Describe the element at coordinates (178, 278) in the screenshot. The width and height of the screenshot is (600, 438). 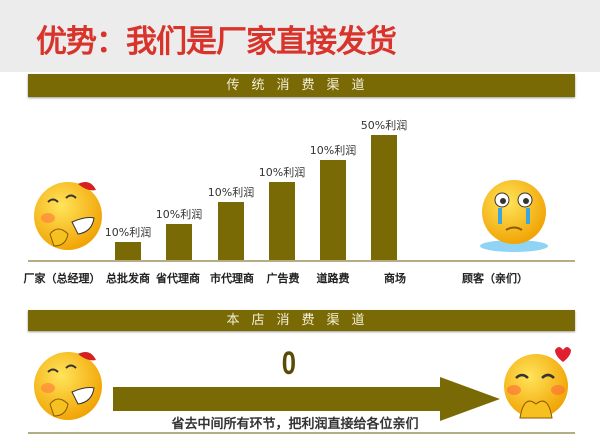
I see `stage-label: 省代理商` at that location.